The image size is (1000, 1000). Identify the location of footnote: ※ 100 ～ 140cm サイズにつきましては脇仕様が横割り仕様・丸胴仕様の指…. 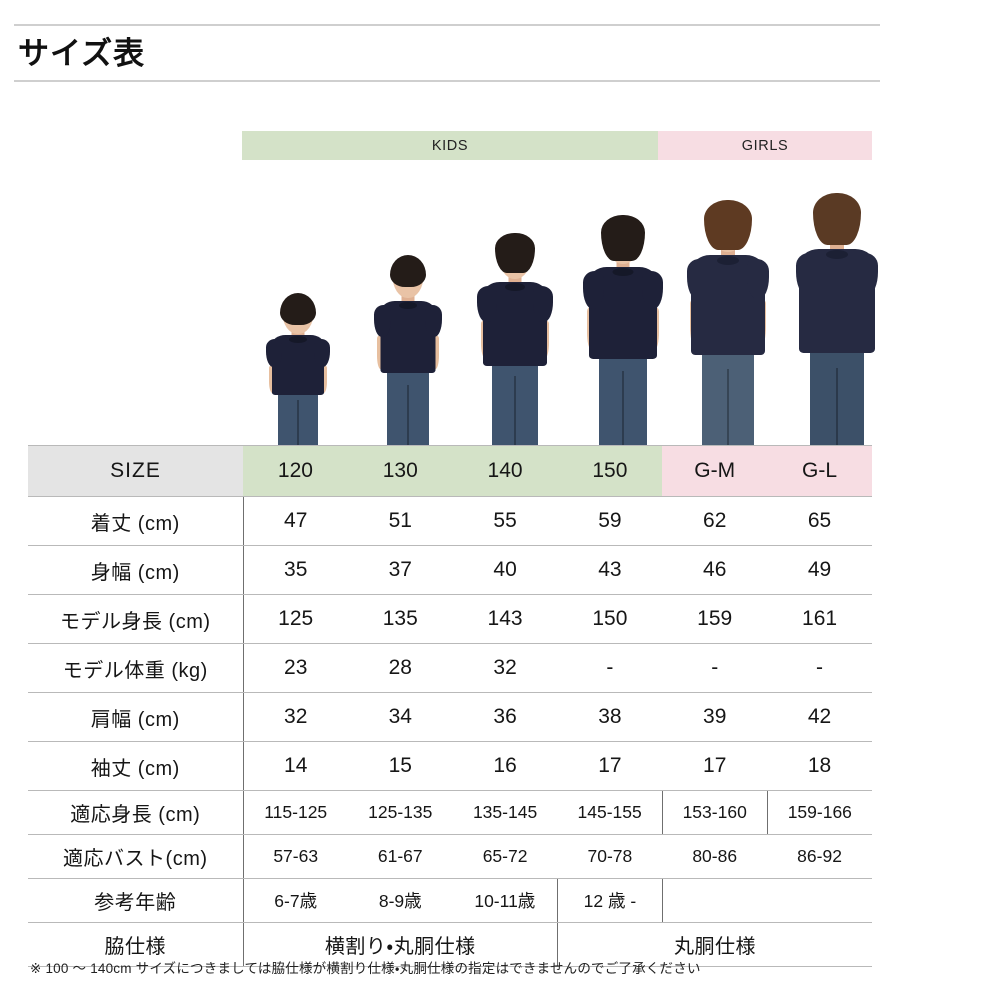
(365, 968).